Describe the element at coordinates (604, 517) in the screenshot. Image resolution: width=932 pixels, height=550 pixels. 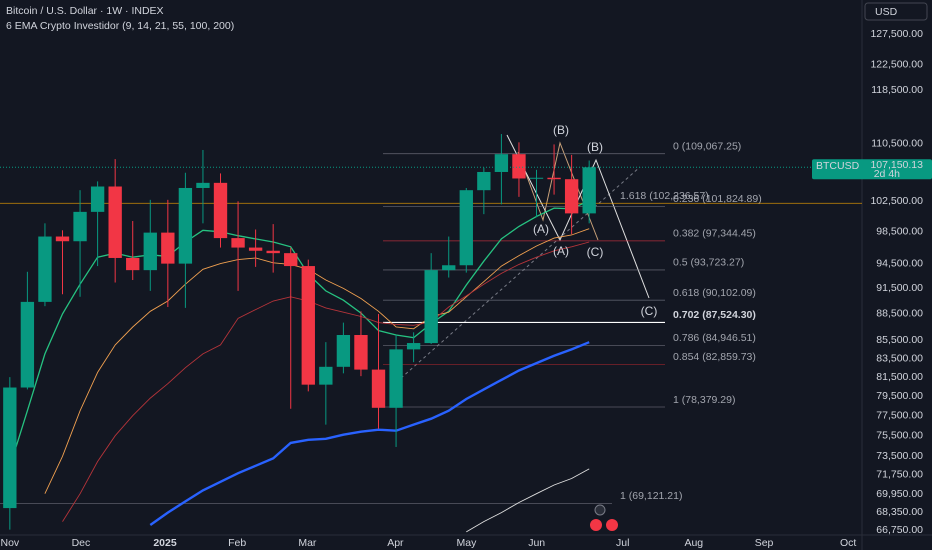
I see `events` at that location.